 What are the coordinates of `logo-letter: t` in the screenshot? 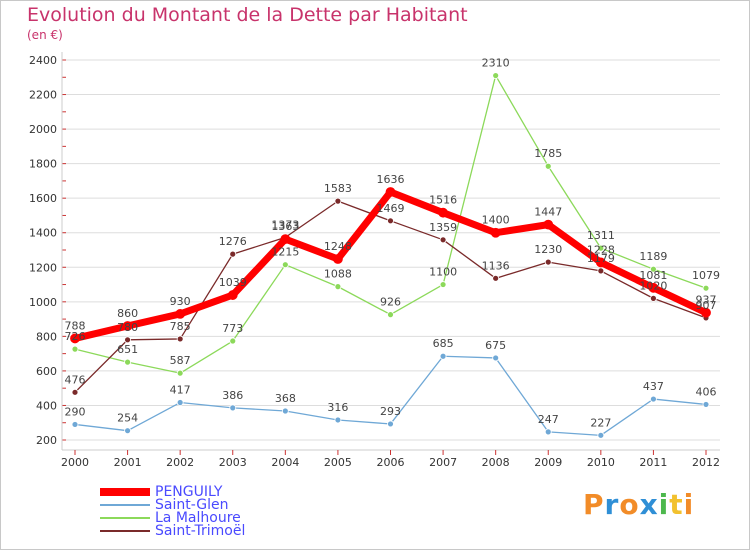 It's located at (676, 504).